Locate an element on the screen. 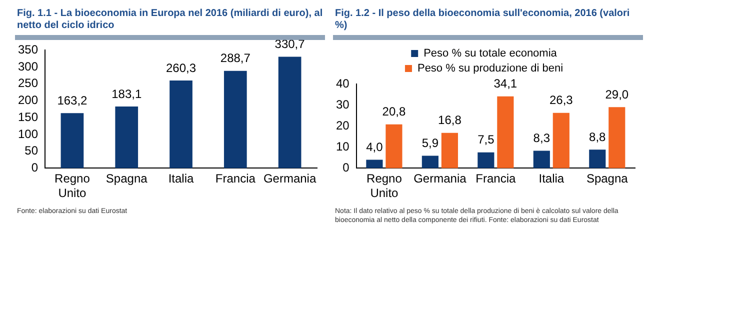  data-label: 288,7 is located at coordinates (235, 58).